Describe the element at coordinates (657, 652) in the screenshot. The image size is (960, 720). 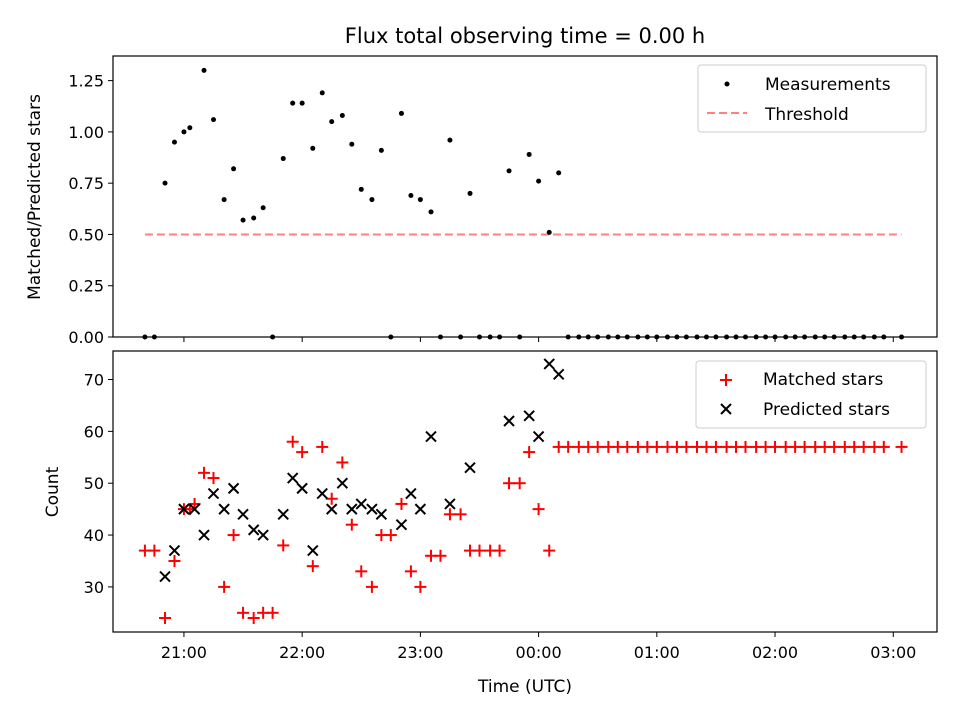
I see `x-tick-label: 01:00` at that location.